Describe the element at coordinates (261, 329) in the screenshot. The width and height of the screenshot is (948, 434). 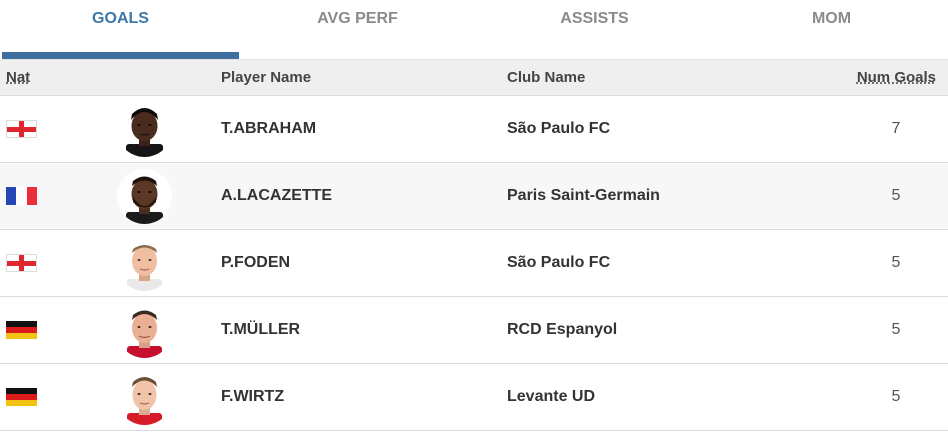
I see `player-name: T.MÜLLER` at that location.